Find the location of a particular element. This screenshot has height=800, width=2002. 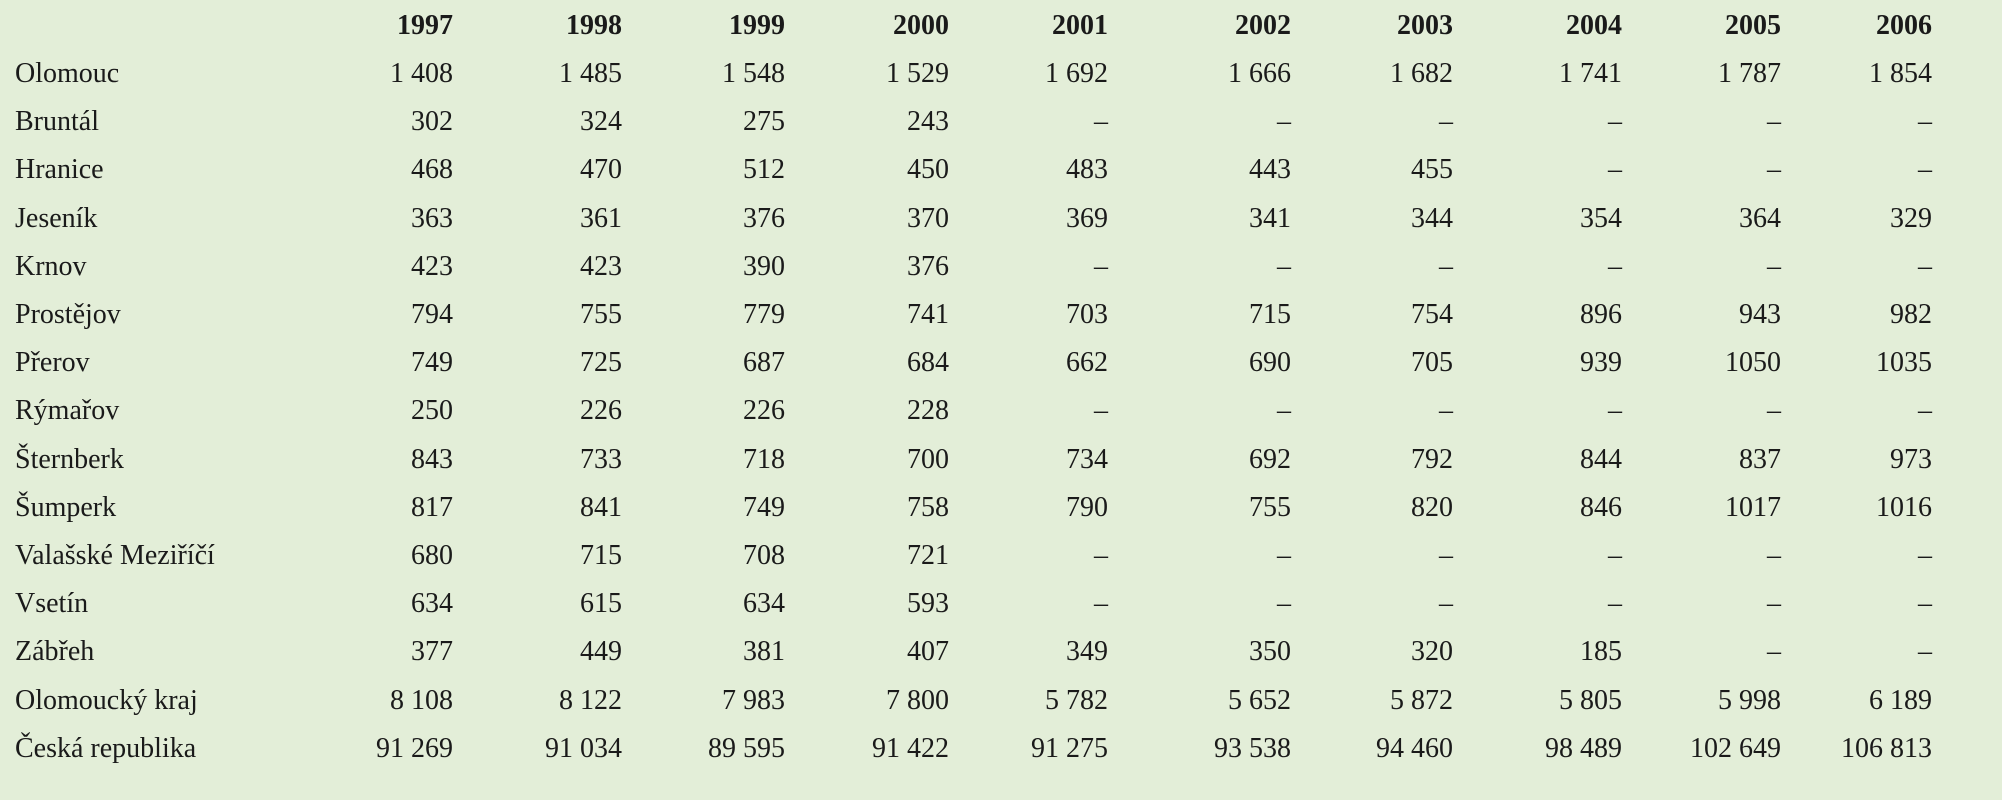

table-cell: 703 is located at coordinates (1087, 314).